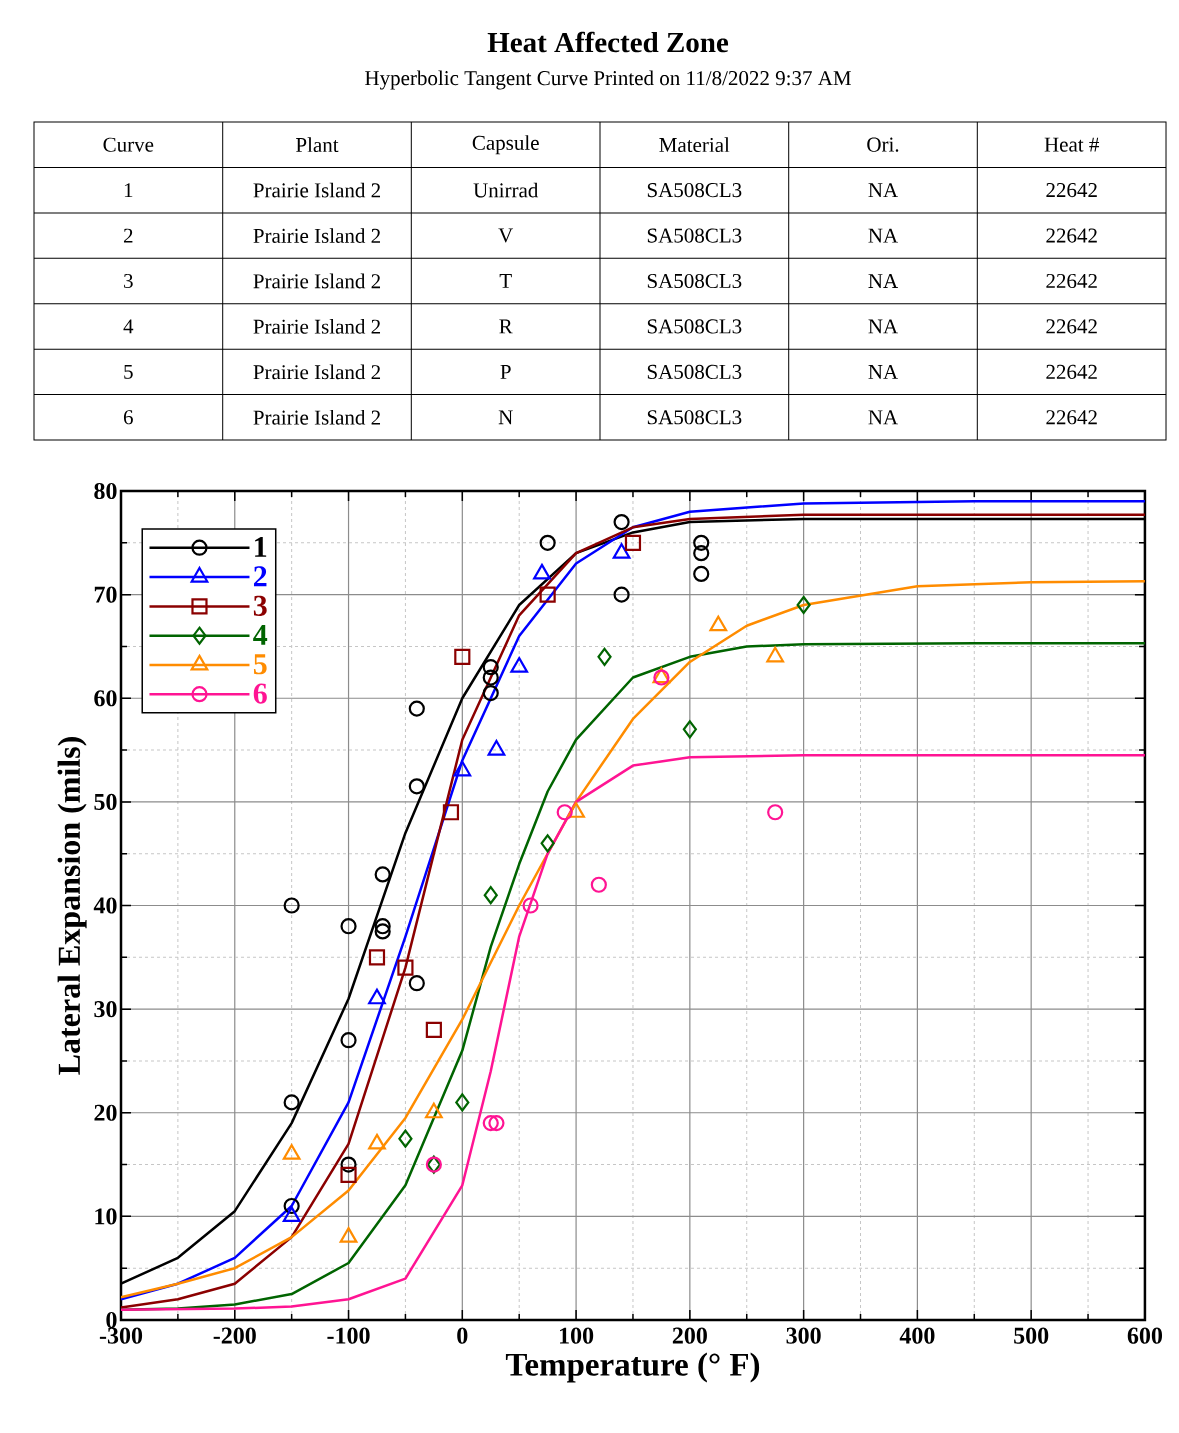 The width and height of the screenshot is (1179, 1433). Describe the element at coordinates (106, 1216) in the screenshot. I see `y-tick-label: 10` at that location.